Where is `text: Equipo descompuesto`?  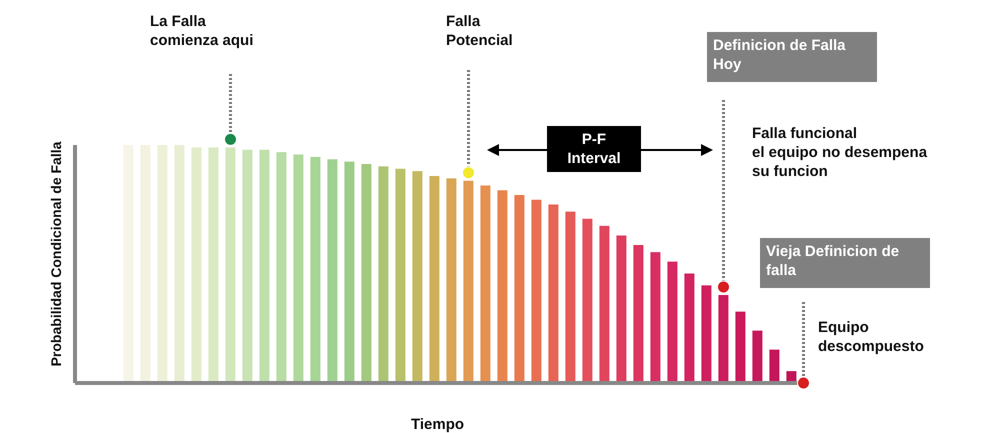 text: Equipo descompuesto is located at coordinates (871, 337).